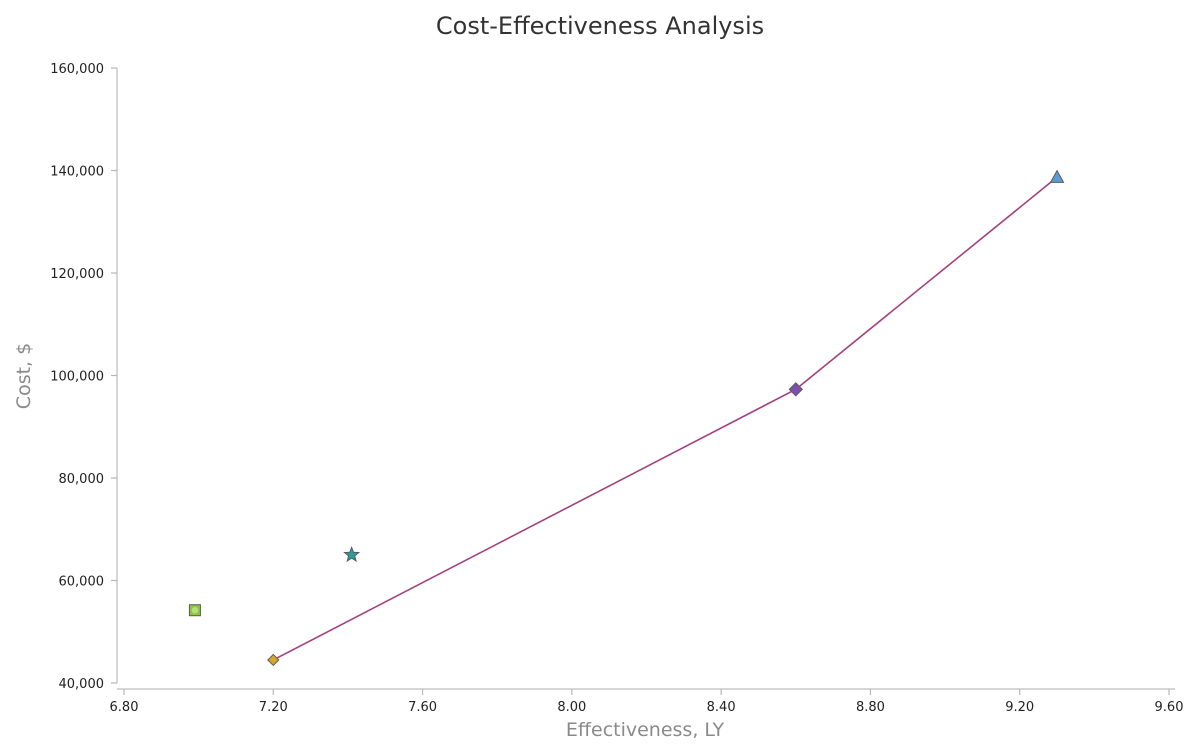  Describe the element at coordinates (422, 707) in the screenshot. I see `x-tick-label: 7.60` at that location.